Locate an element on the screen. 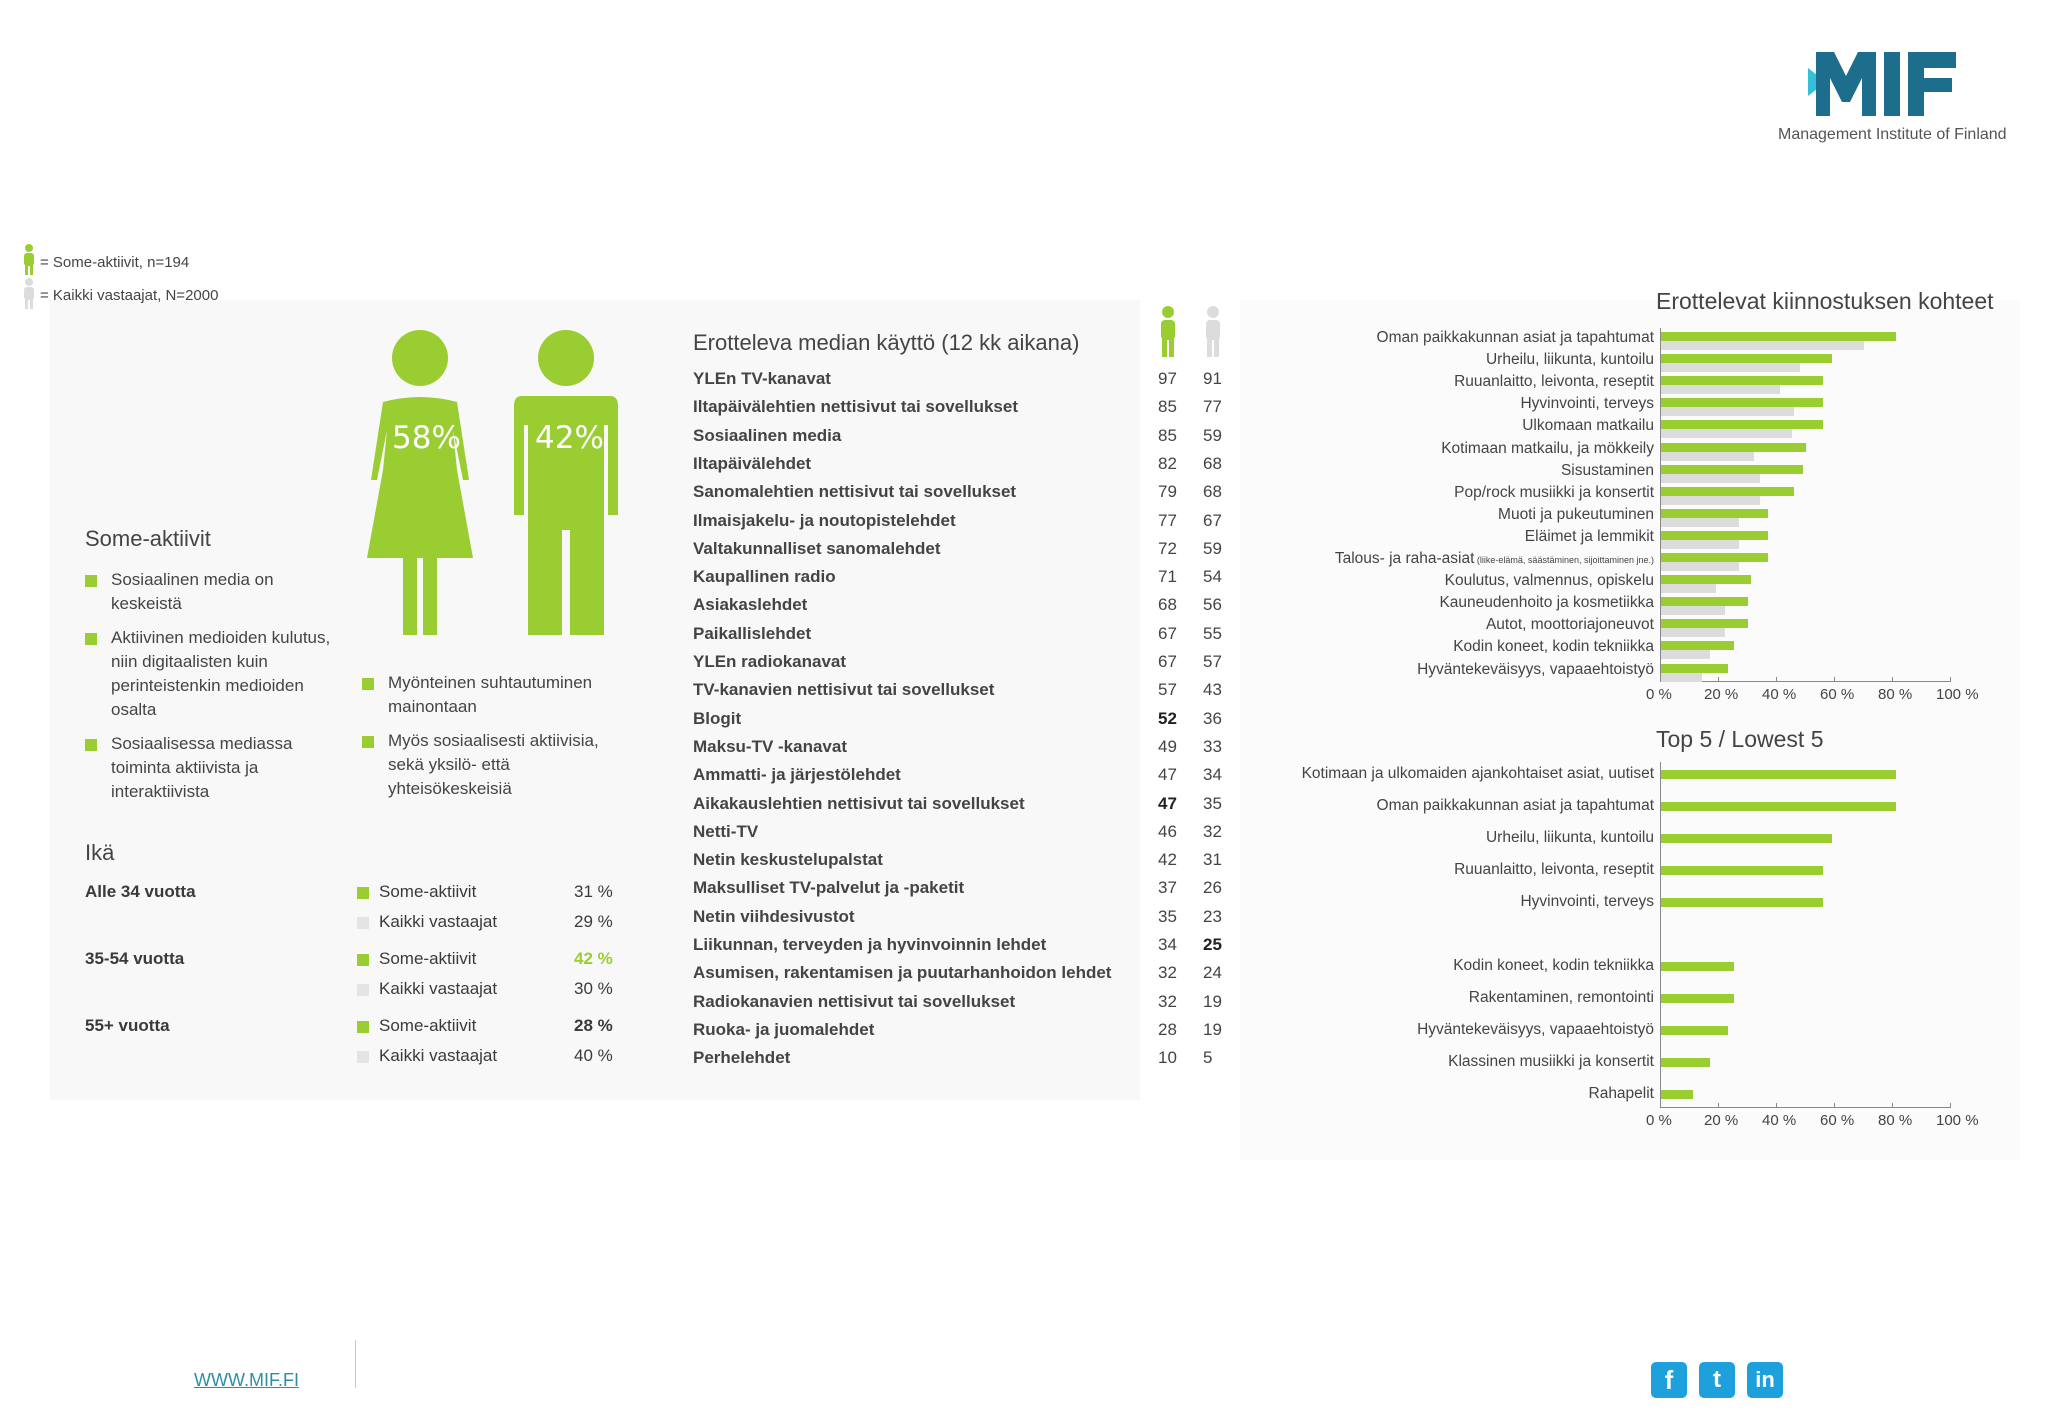 This screenshot has height=1418, width=2048. category-label: Klassinen musiikki ja konsertit is located at coordinates (1551, 1061).